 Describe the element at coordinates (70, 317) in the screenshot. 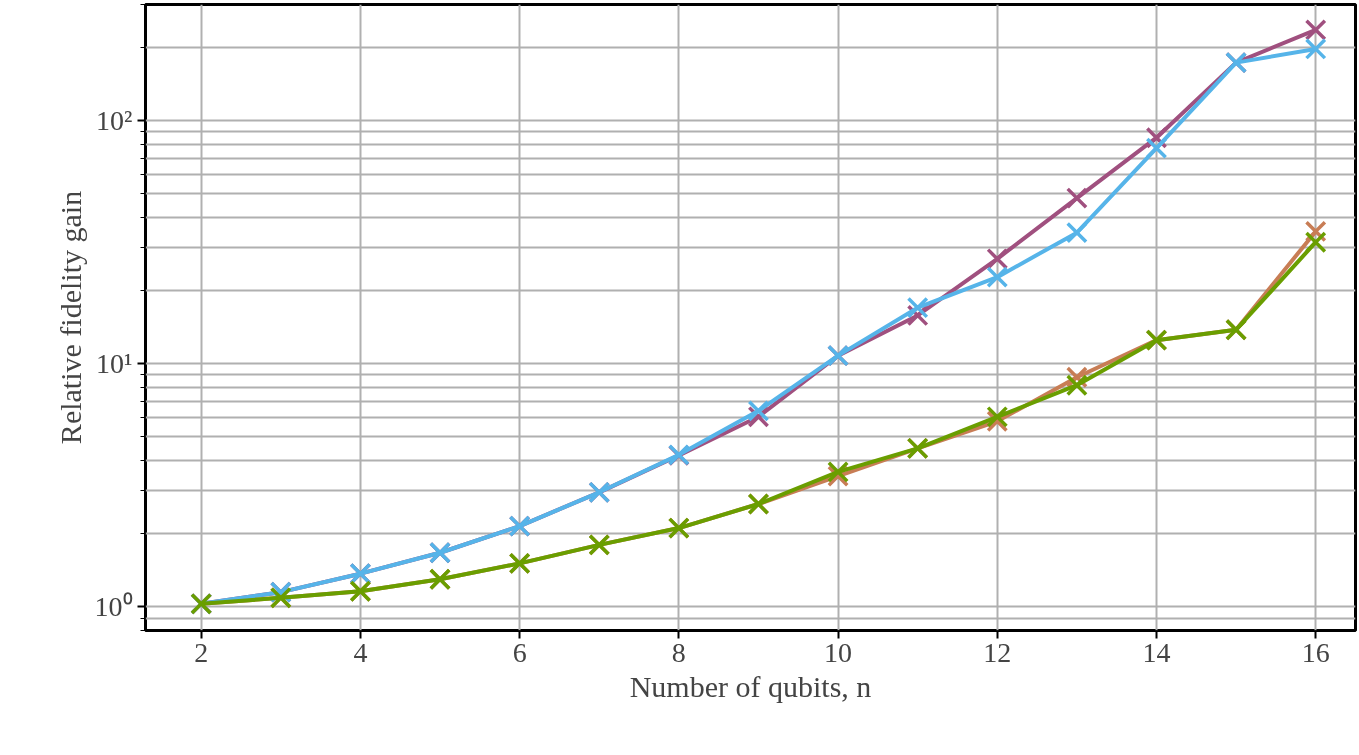

I see `y-axis-title: Relative fidelity gain` at that location.